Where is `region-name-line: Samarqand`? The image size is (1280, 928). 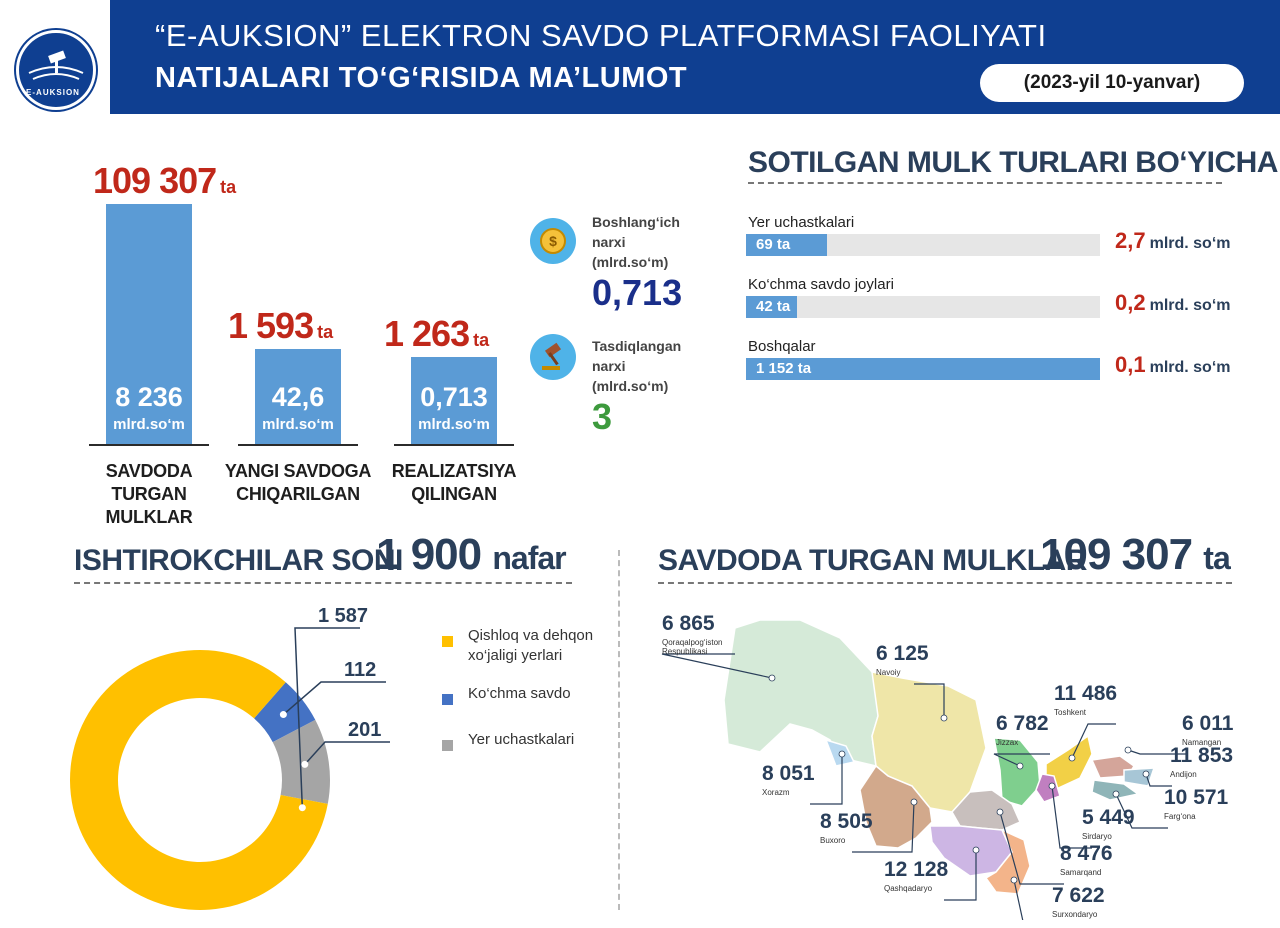
region-name-line: Samarqand is located at coordinates (1081, 872).